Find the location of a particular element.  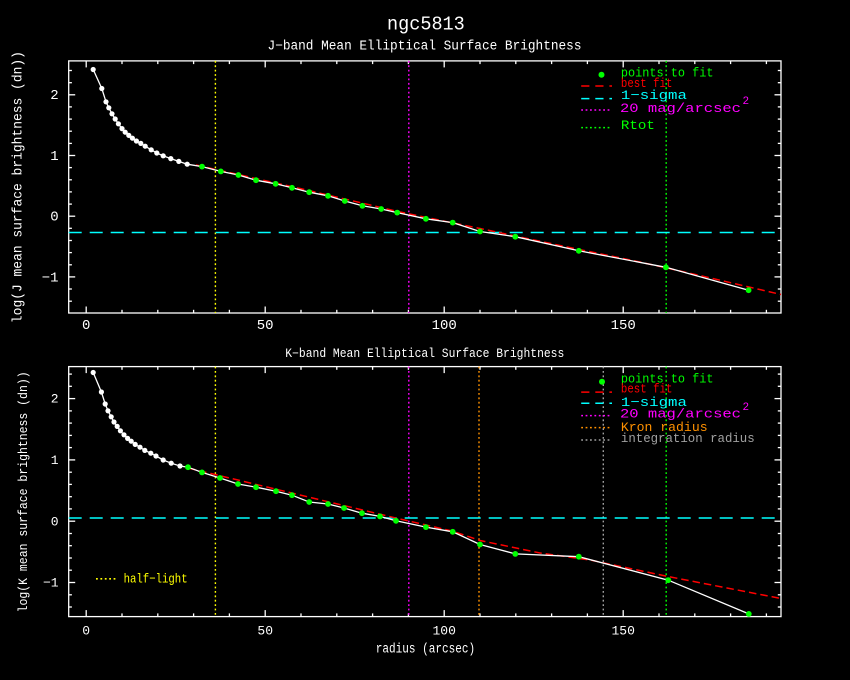

svg-text: Kron radius is located at coordinates (664, 427).